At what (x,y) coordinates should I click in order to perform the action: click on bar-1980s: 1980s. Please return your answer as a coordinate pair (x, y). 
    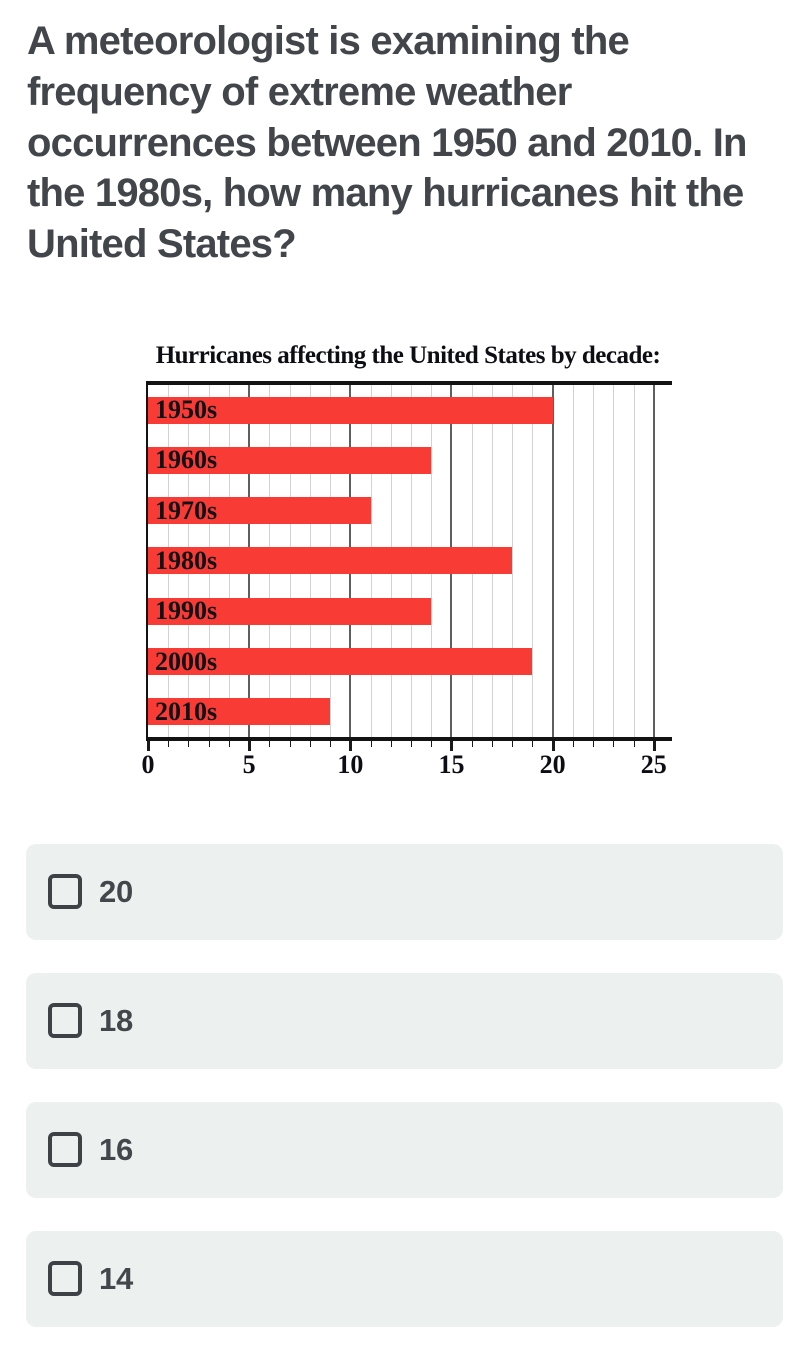
    Looking at the image, I should click on (330, 560).